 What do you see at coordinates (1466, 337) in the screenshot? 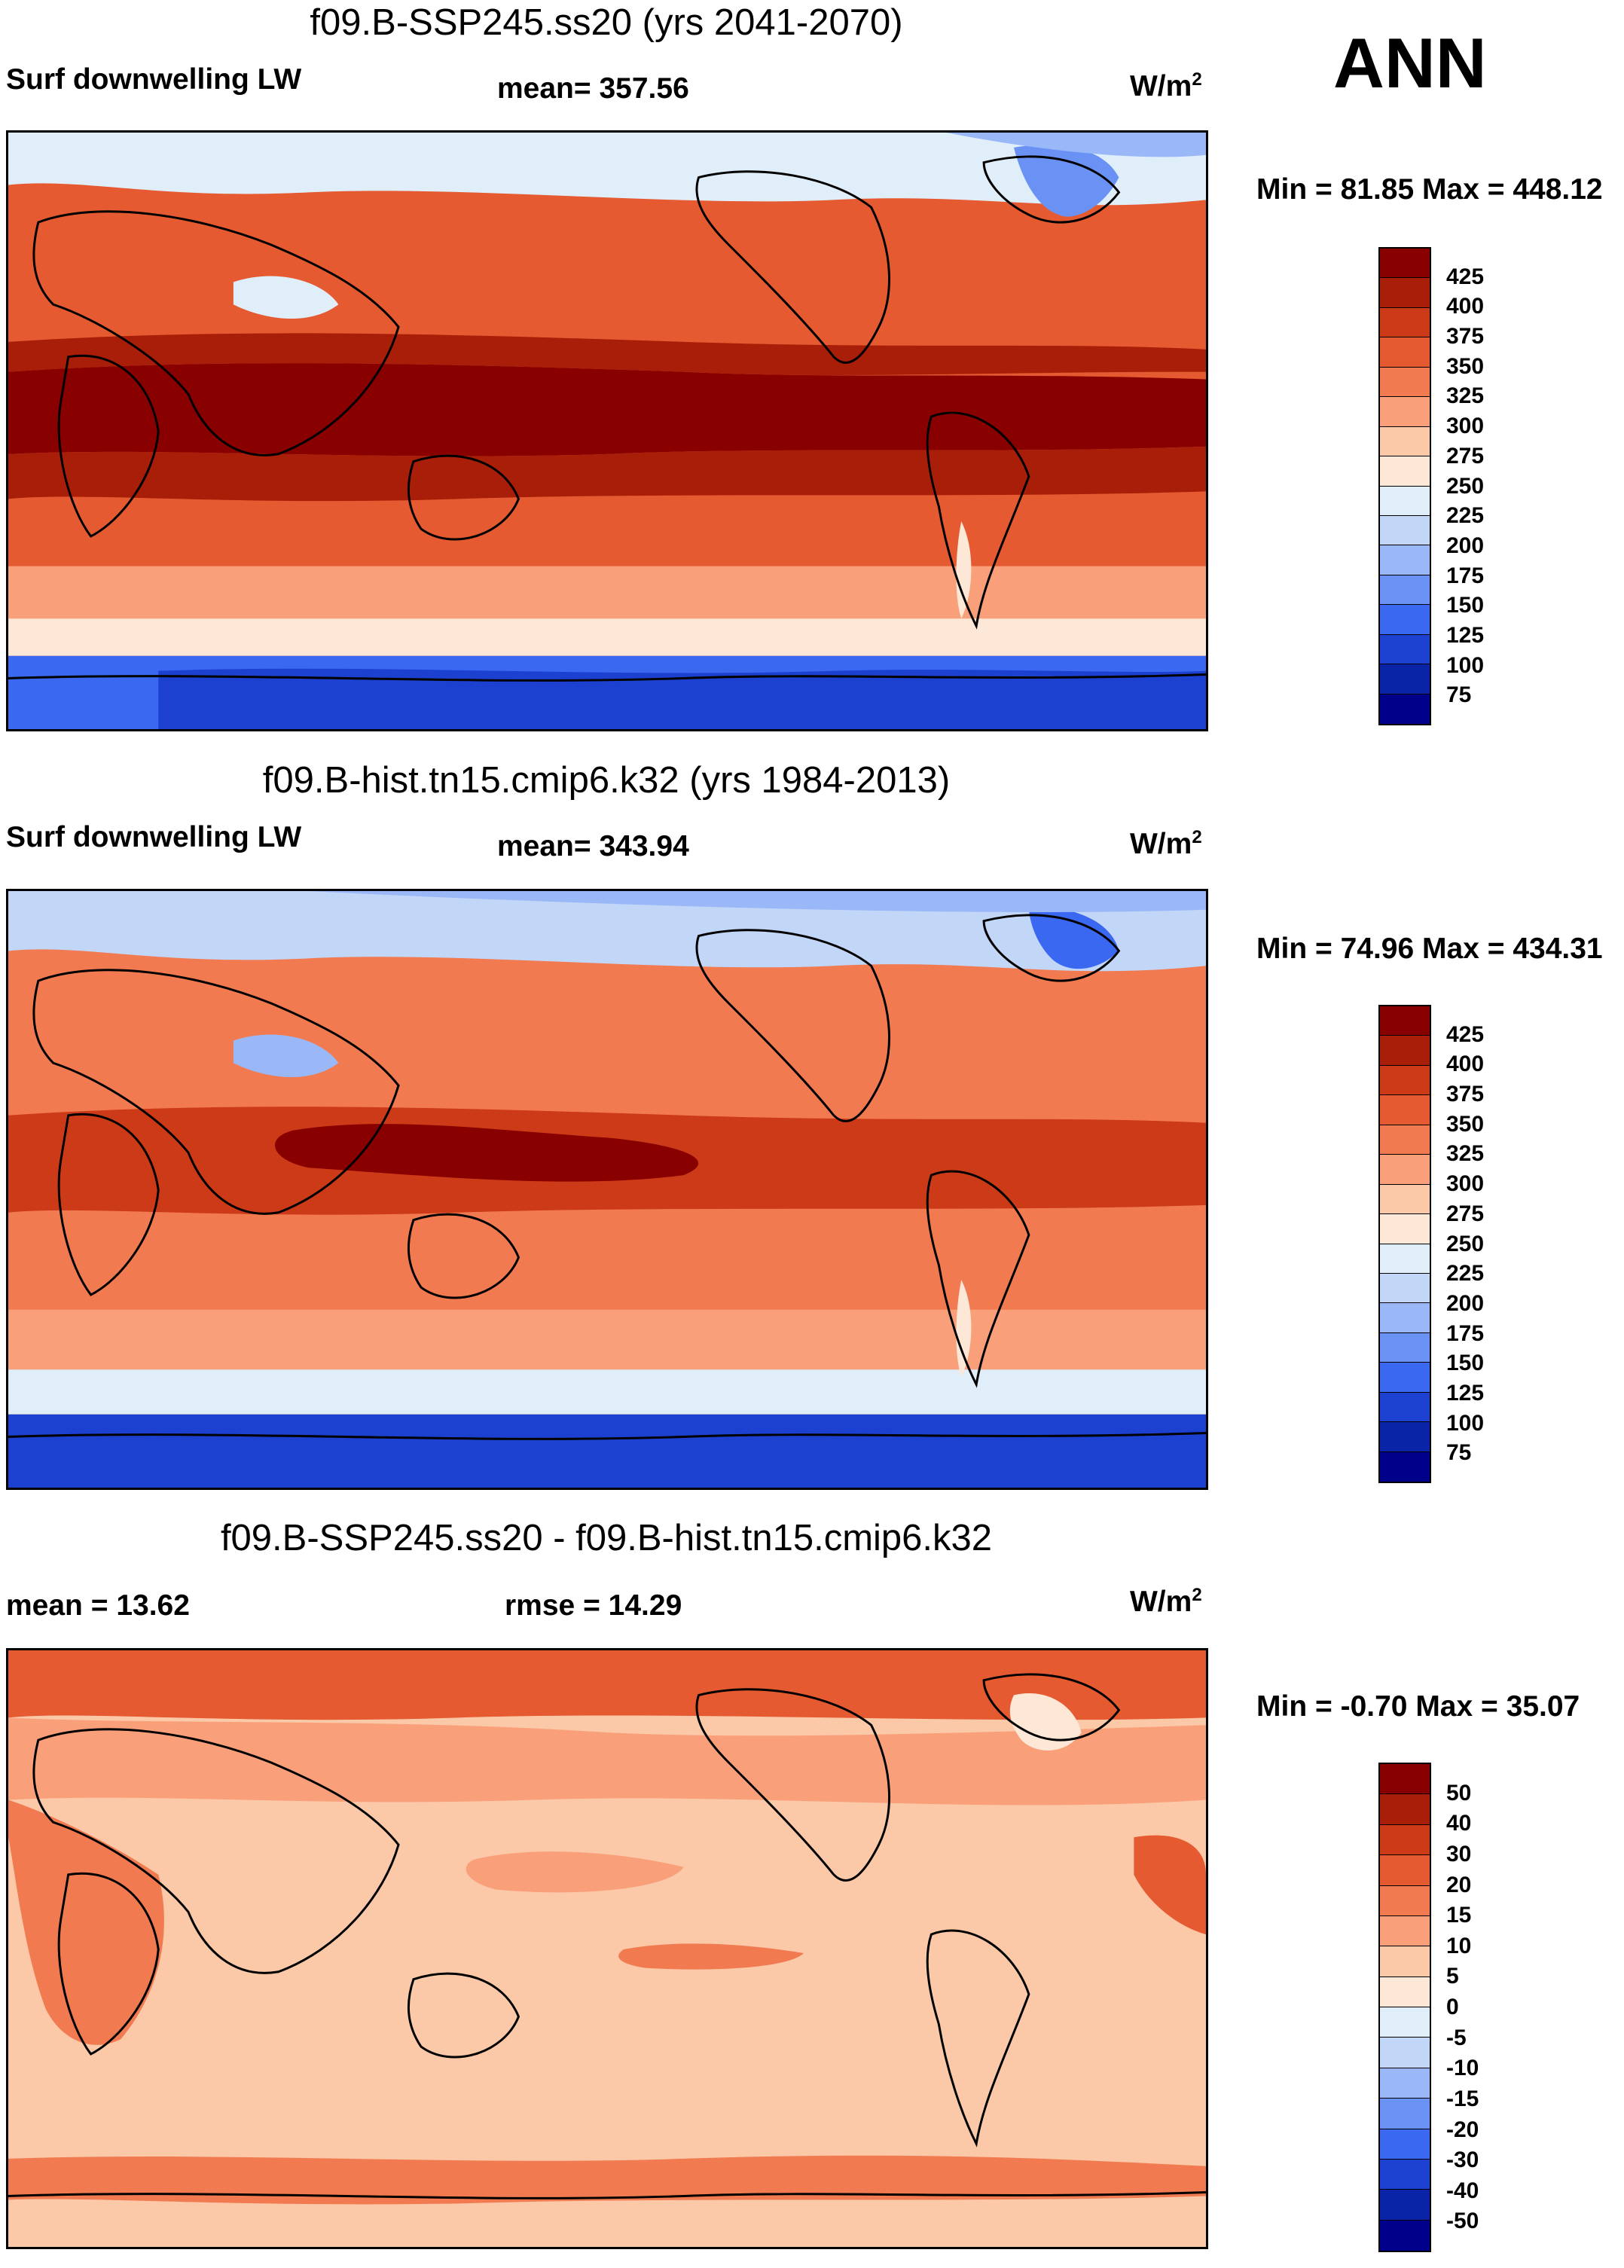
I see `colorbar-tick: 375` at bounding box center [1466, 337].